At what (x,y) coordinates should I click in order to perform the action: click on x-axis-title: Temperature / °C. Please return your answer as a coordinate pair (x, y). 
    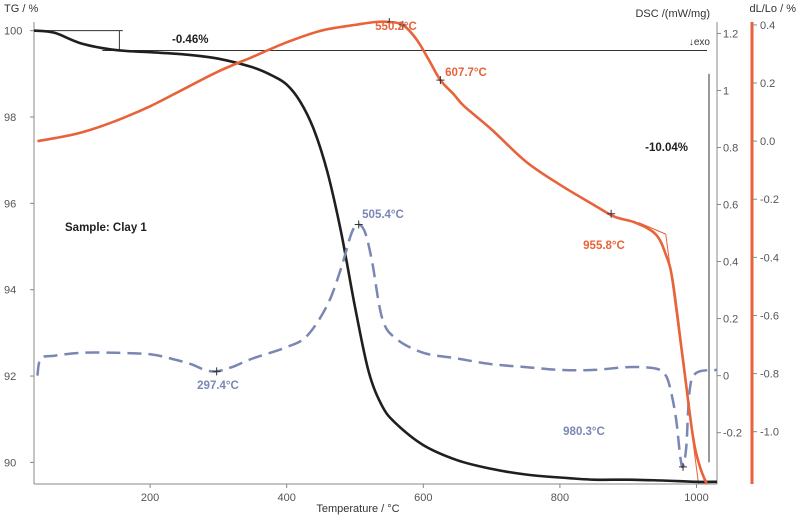
    Looking at the image, I should click on (357, 509).